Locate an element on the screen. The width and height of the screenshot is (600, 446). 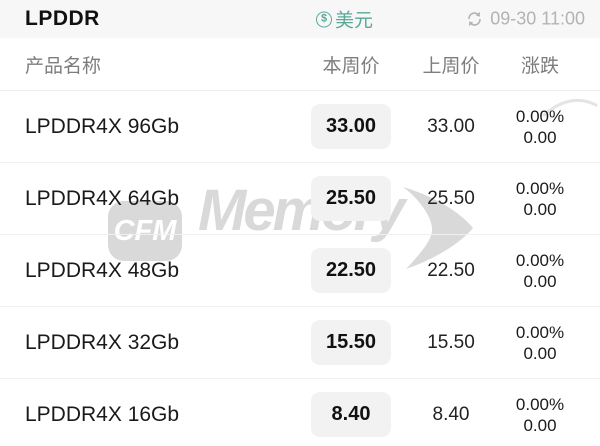
refresh-control: 09-30 11:00 is located at coordinates (525, 19).